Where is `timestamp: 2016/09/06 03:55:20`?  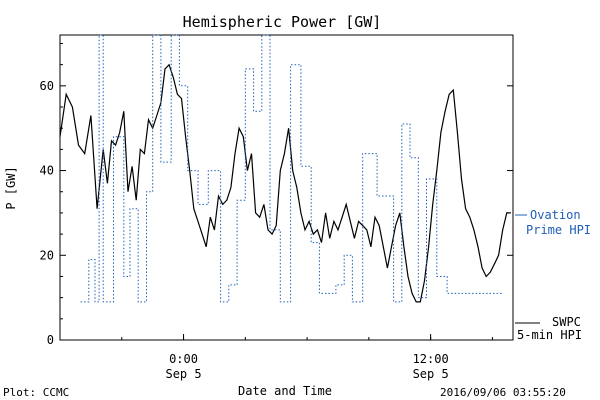 timestamp: 2016/09/06 03:55:20 is located at coordinates (503, 392).